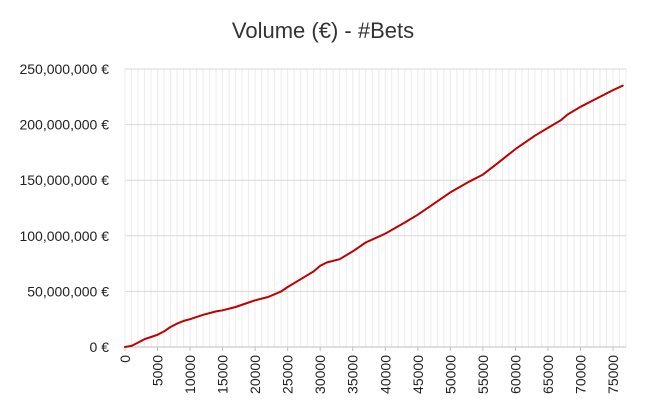 The width and height of the screenshot is (645, 412). I want to click on x-tick-label: 40000, so click(385, 374).